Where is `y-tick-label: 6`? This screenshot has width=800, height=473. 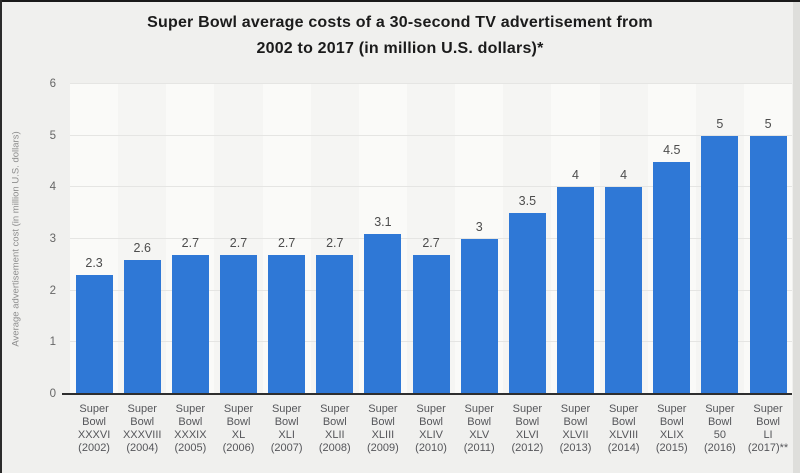 y-tick-label: 6 is located at coordinates (52, 84).